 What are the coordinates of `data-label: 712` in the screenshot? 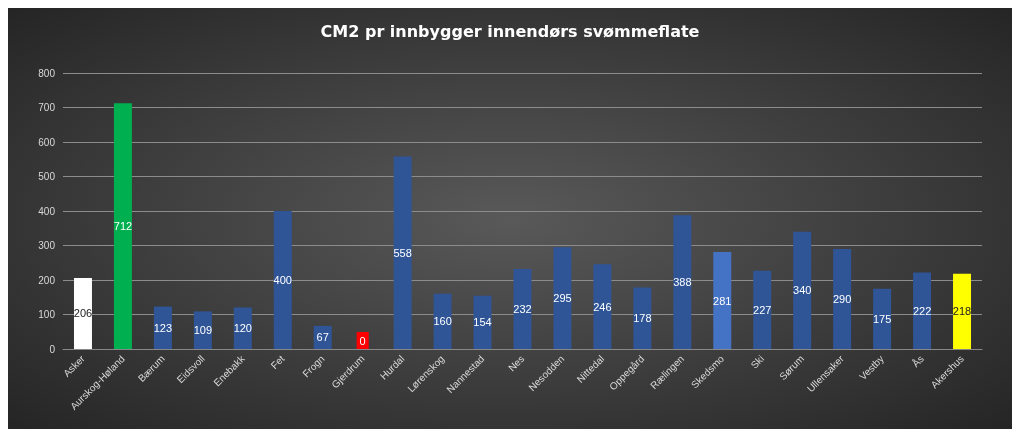 It's located at (123, 226).